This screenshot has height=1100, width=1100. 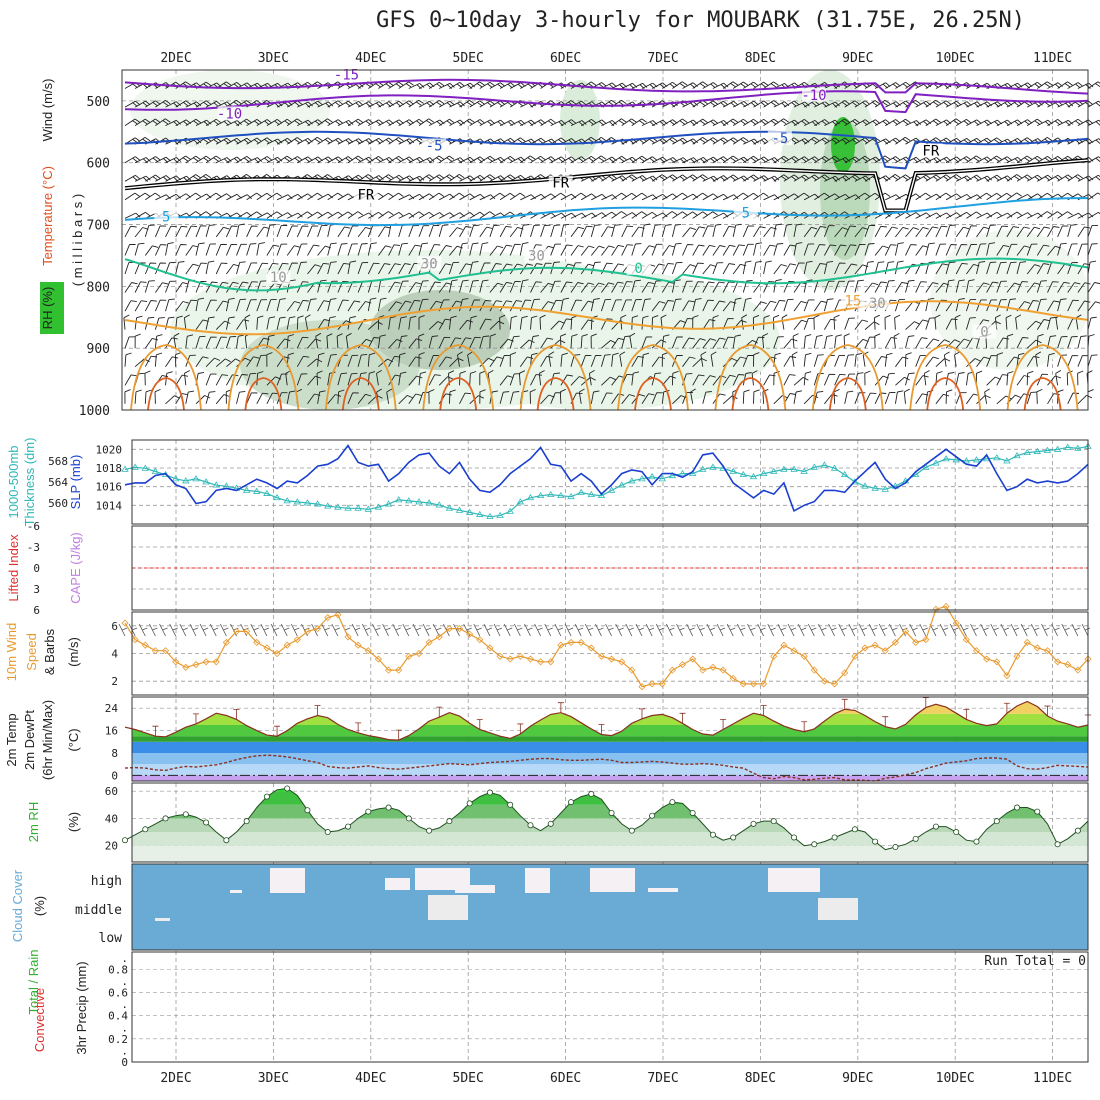 What do you see at coordinates (610, 739) in the screenshot?
I see `panel-frame-temp` at bounding box center [610, 739].